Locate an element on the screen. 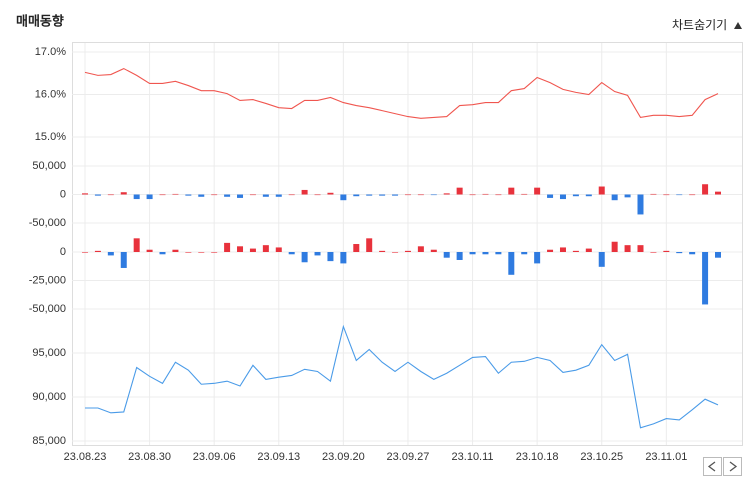 Image resolution: width=752 pixels, height=488 pixels. nav-next is located at coordinates (732, 466).